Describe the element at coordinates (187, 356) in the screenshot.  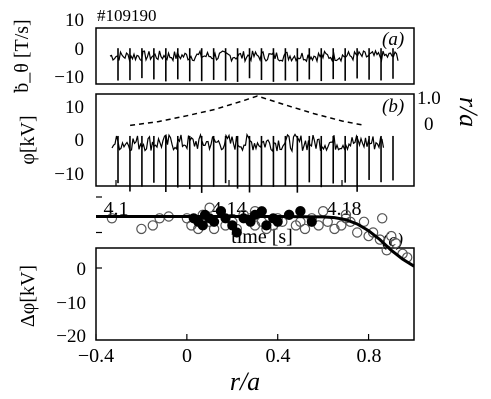
I see `panel-c-xtick-1: 0` at that location.